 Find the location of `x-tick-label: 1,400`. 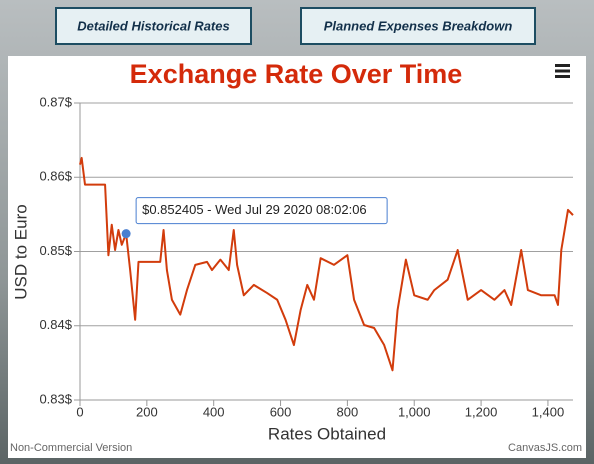

x-tick-label: 1,400 is located at coordinates (548, 411).